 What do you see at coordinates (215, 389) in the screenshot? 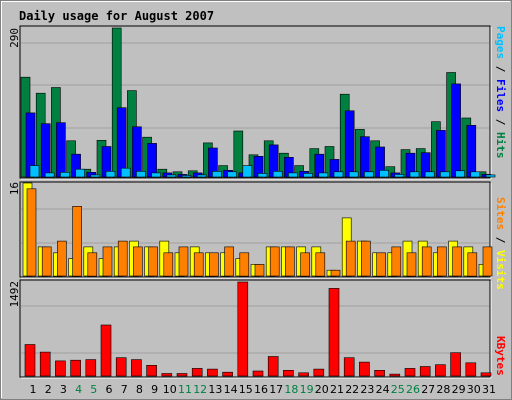
I see `x-tick-label: 13` at bounding box center [215, 389].